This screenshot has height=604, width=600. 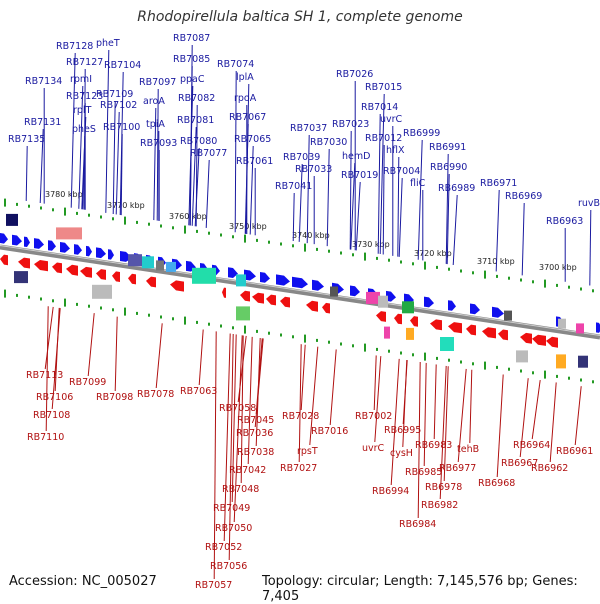 I want to click on reverse-gene-label: RB7063, so click(x=198, y=391).